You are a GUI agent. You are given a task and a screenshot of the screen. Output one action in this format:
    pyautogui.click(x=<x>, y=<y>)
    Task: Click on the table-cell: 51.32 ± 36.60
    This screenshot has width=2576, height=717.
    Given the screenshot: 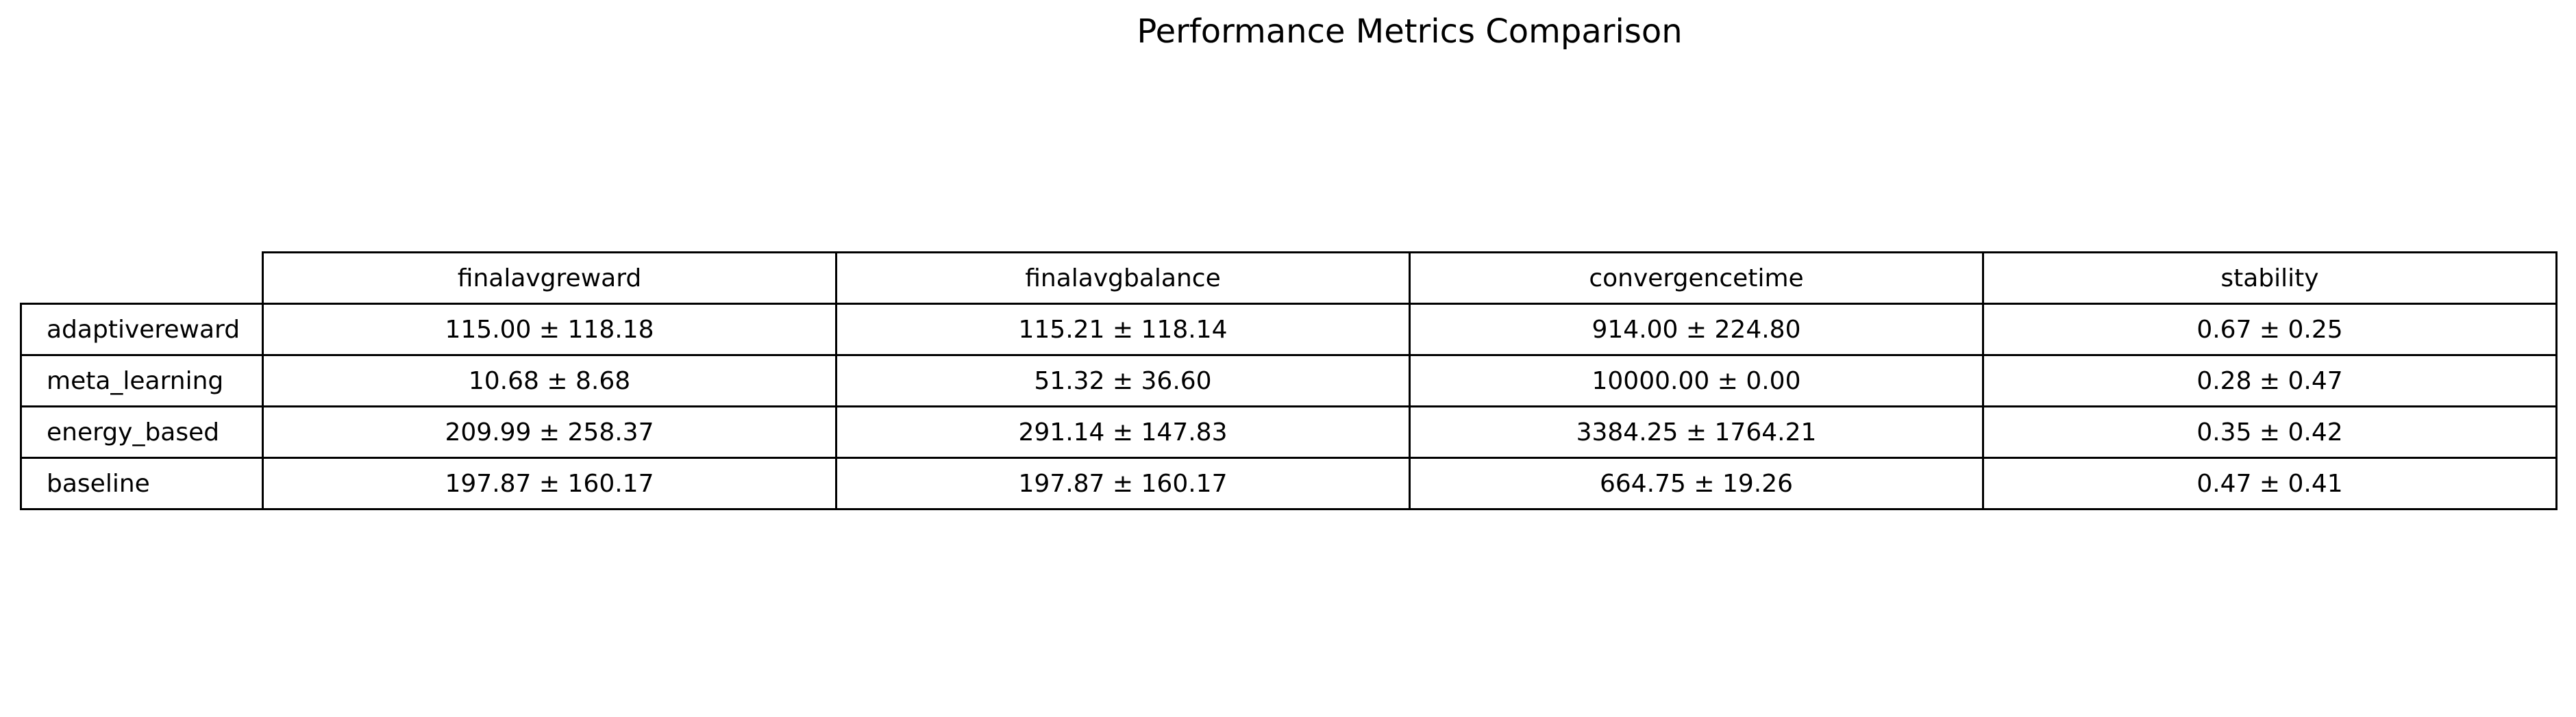 What is the action you would take?
    pyautogui.click(x=1123, y=380)
    